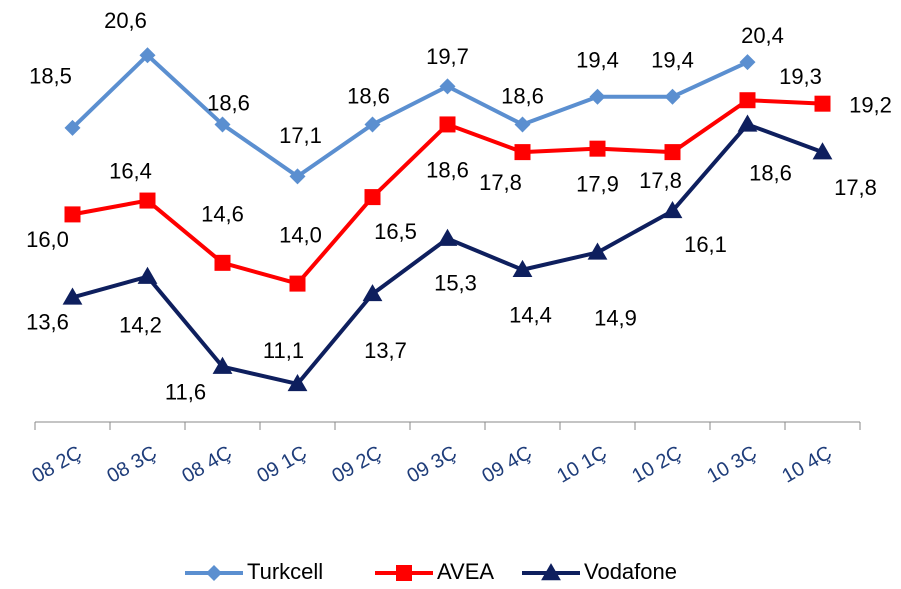 Image resolution: width=901 pixels, height=589 pixels. I want to click on x-tick-label: 10 2Ç, so click(656, 465).